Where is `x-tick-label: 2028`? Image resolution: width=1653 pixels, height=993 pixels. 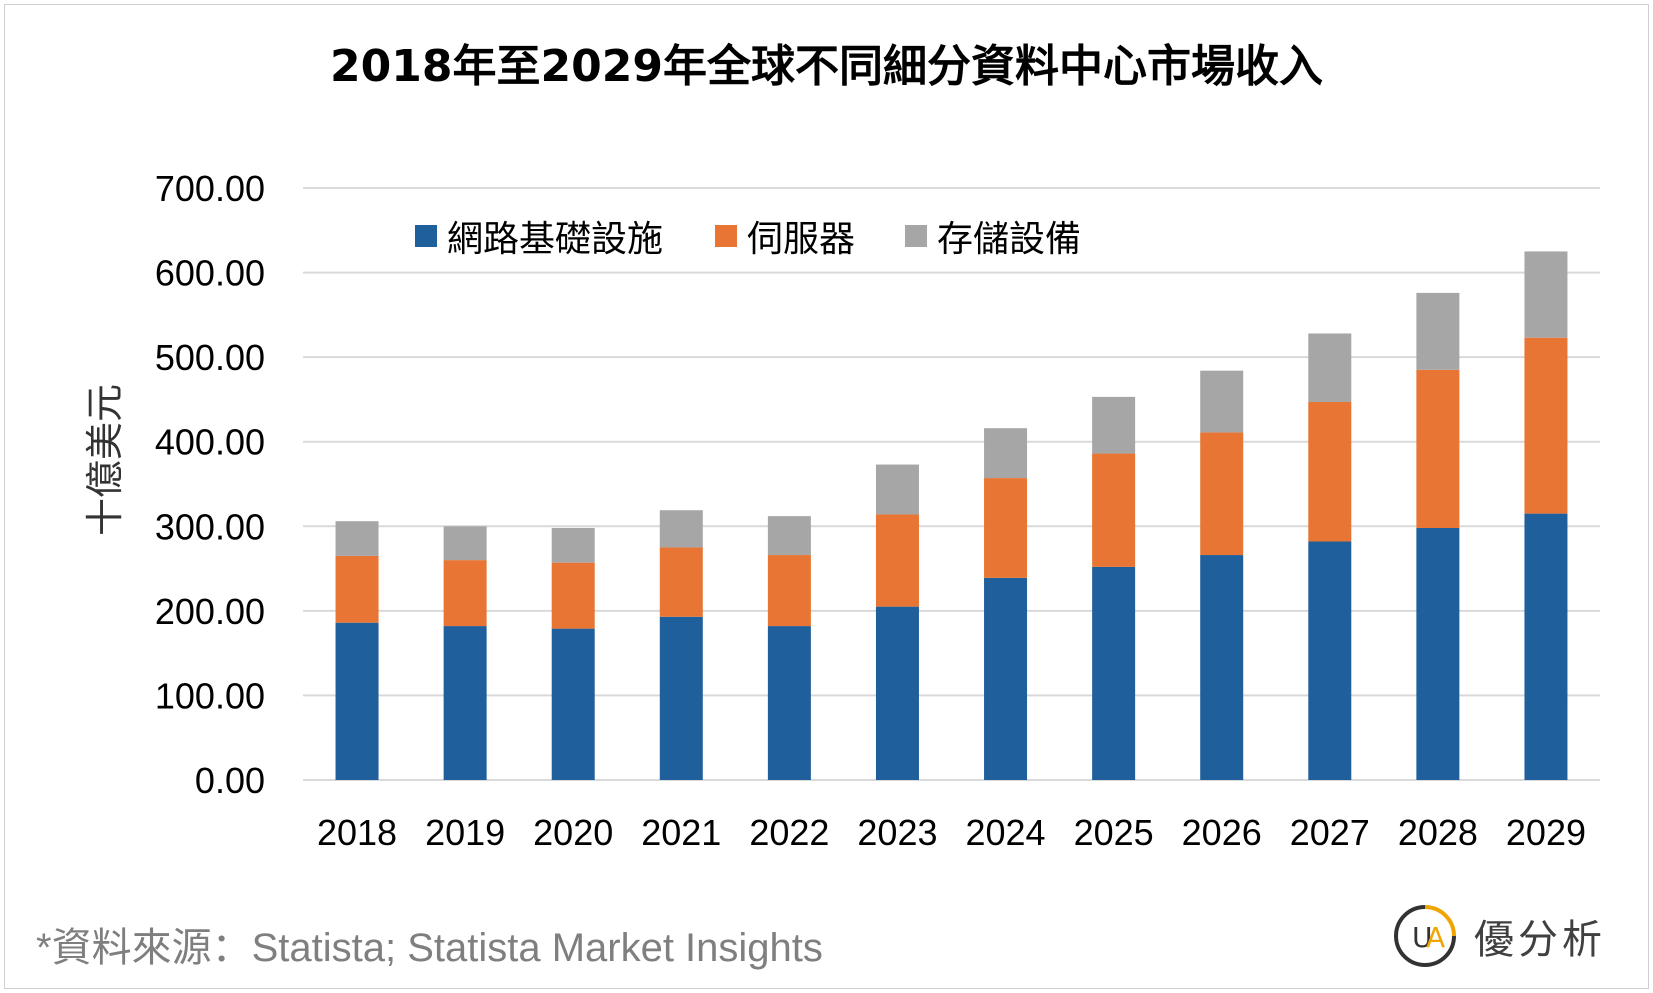
x-tick-label: 2028 is located at coordinates (1438, 832).